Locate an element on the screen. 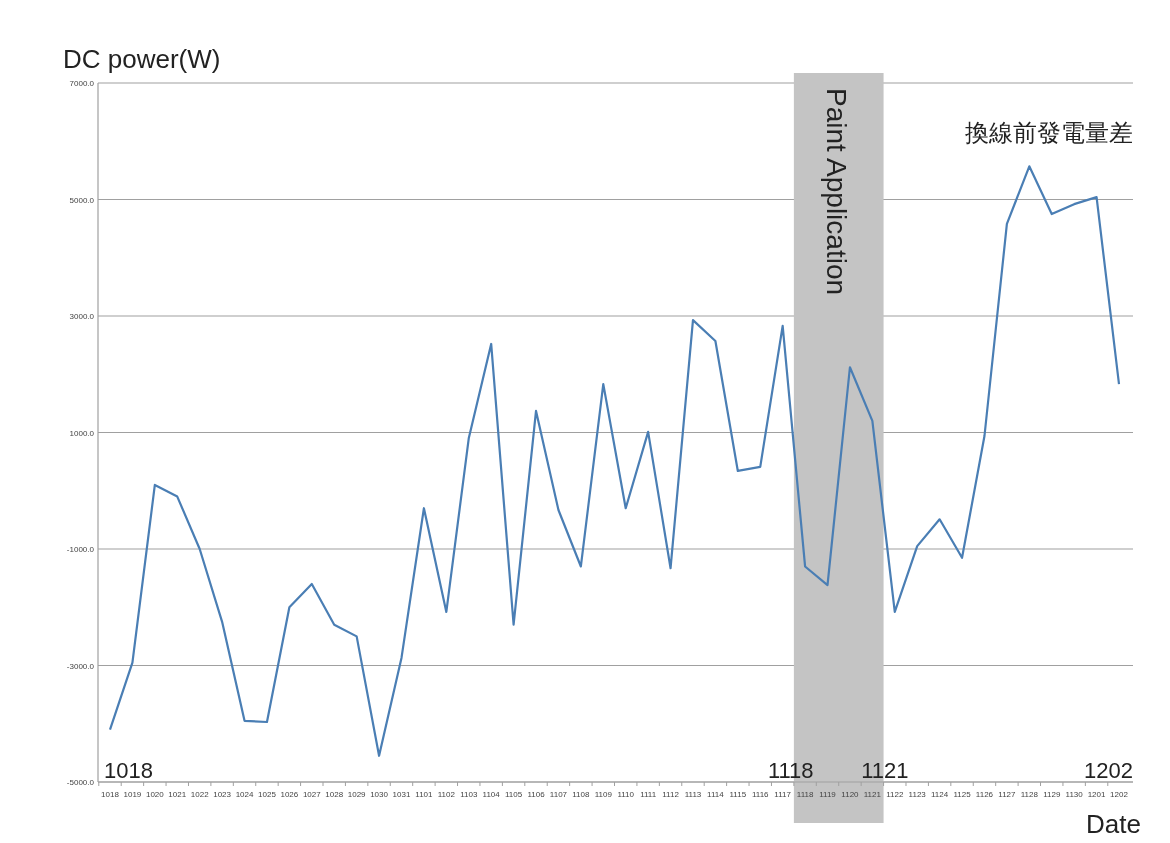 Image resolution: width=1170 pixels, height=843 pixels. x-tick-label: 1117 is located at coordinates (783, 794).